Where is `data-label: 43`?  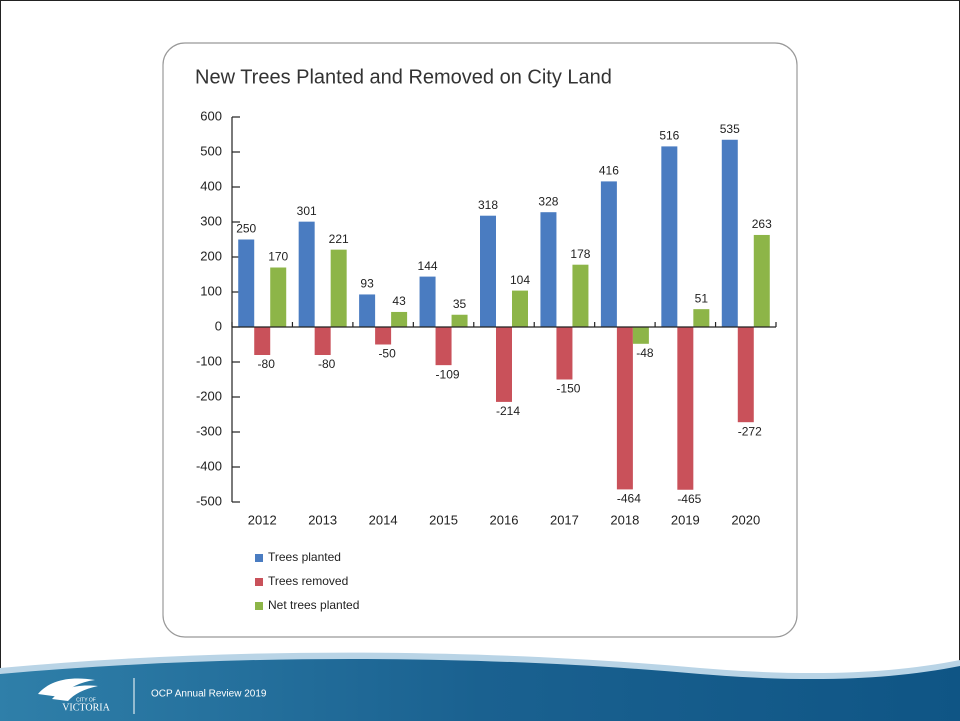
data-label: 43 is located at coordinates (399, 301).